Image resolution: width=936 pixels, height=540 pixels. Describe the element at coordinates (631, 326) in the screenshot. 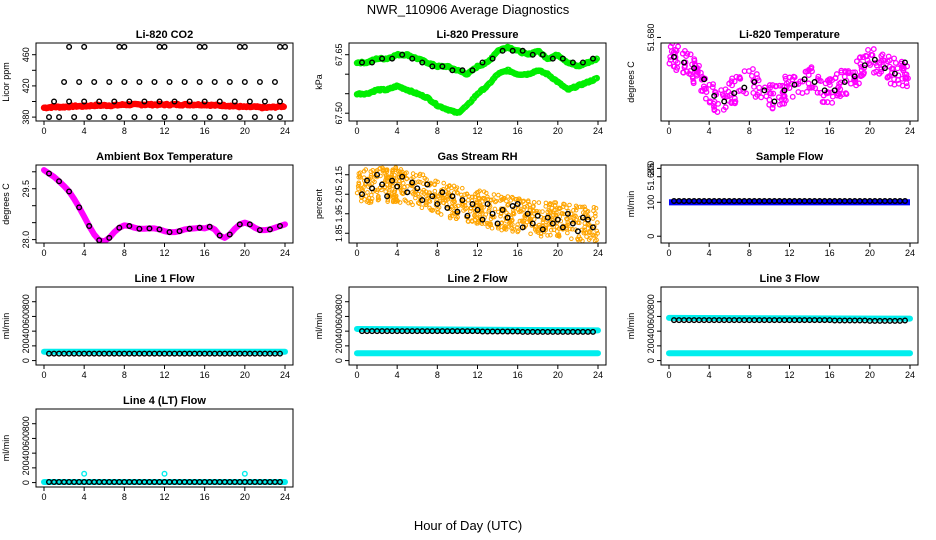

I see `line3-ylabel: ml/min` at that location.